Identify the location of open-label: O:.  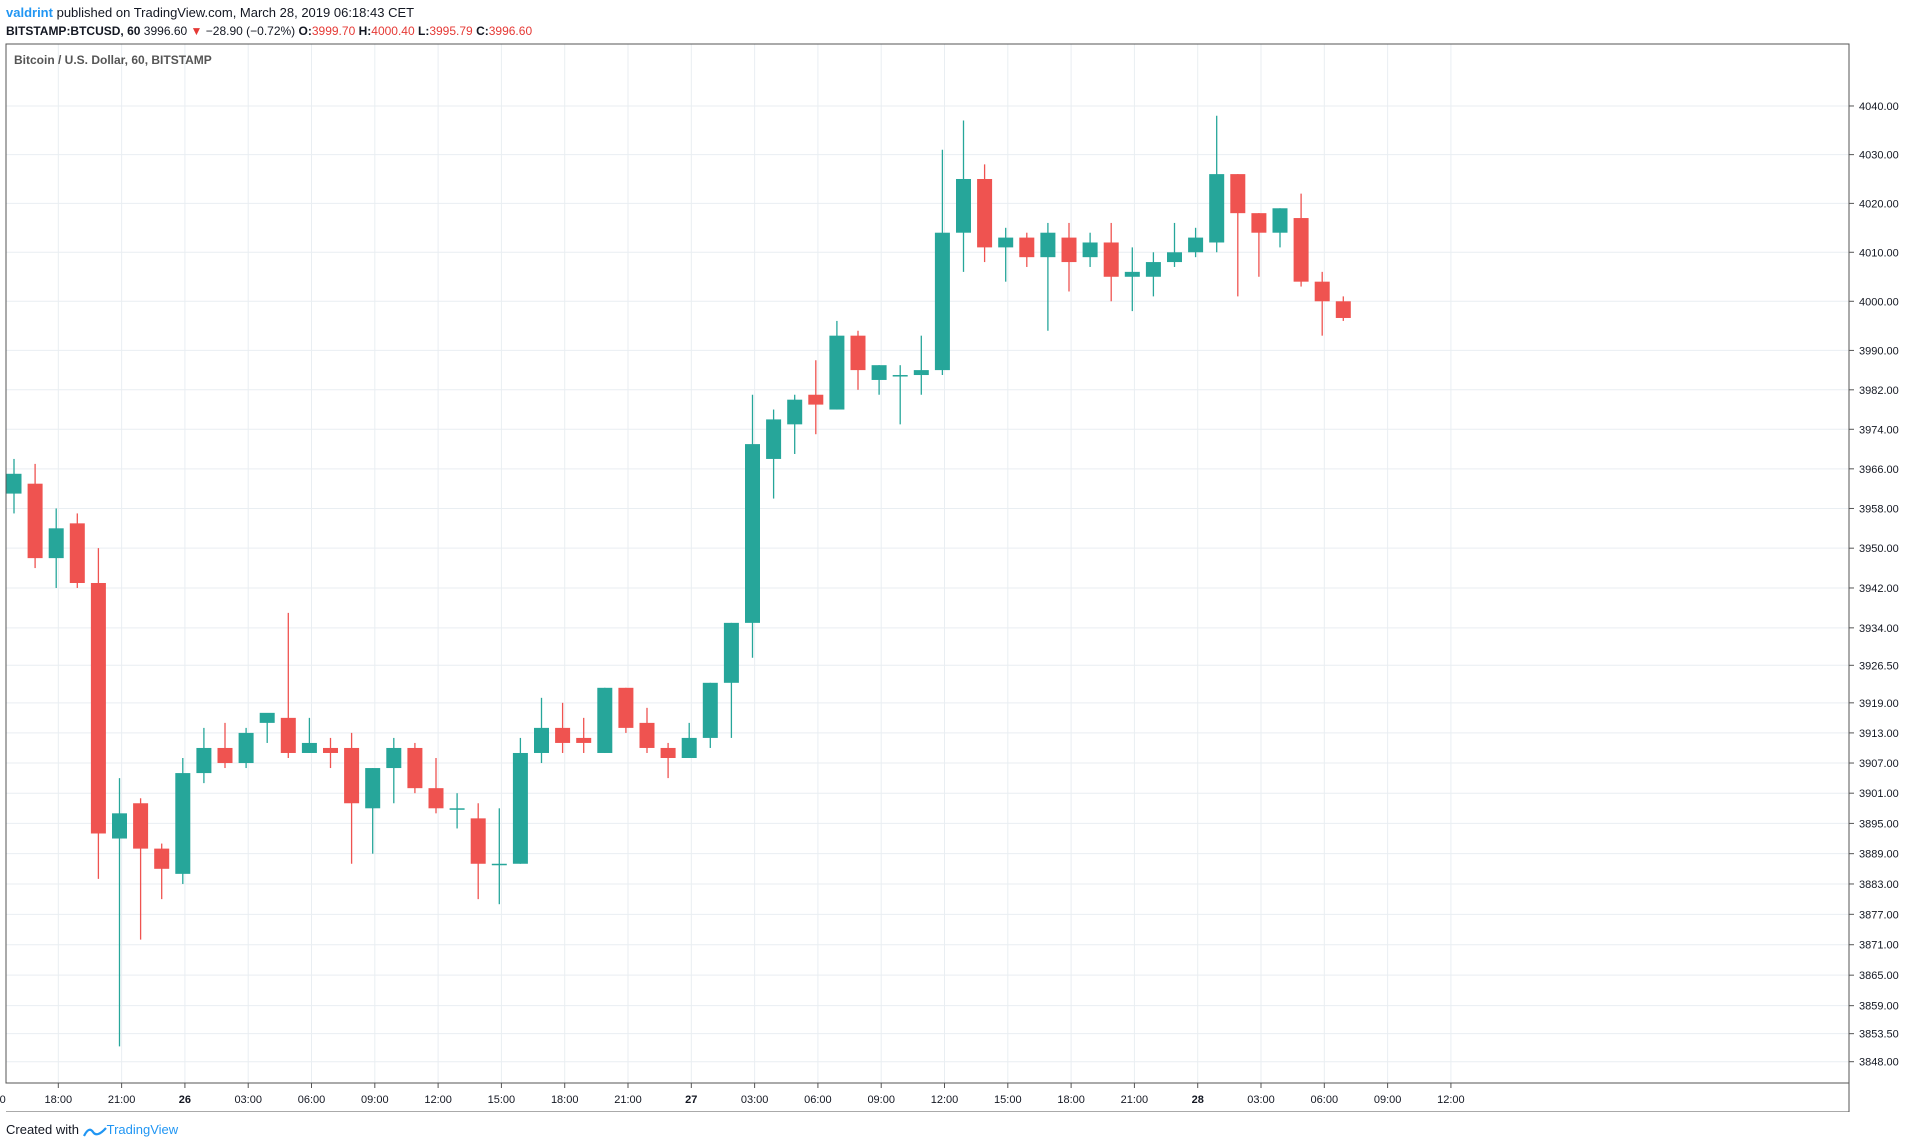
(305, 31).